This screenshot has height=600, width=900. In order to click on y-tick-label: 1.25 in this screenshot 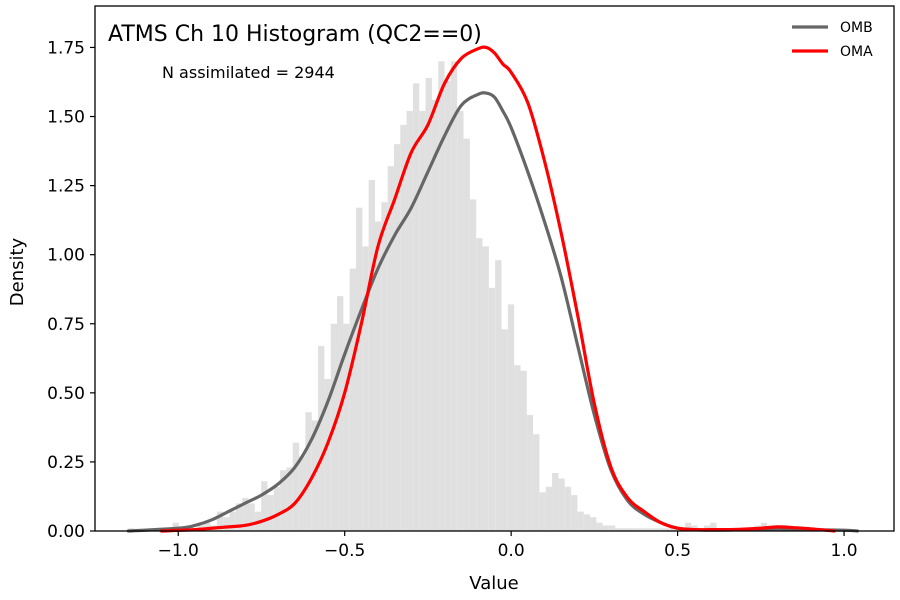, I will do `click(66, 187)`.